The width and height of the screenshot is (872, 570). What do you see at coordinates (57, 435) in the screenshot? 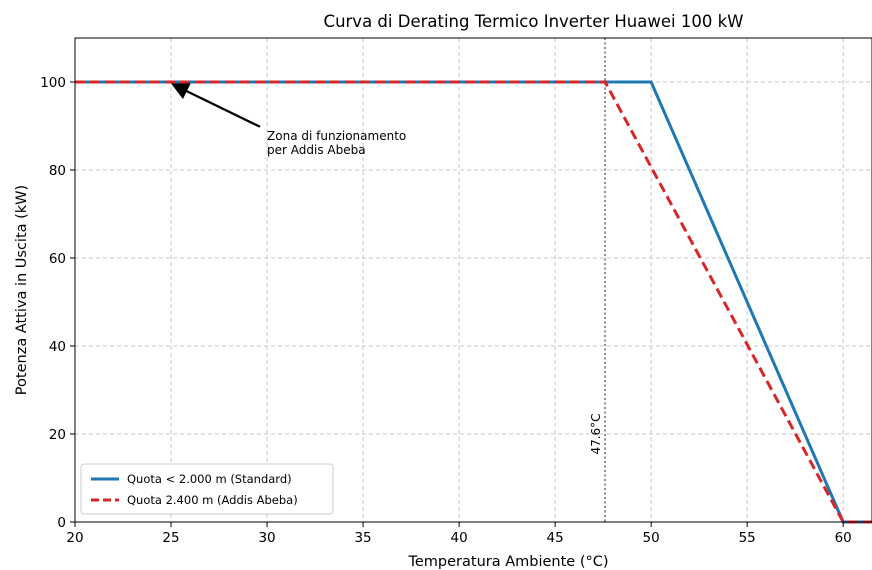
I see `y-tick-label: 20` at bounding box center [57, 435].